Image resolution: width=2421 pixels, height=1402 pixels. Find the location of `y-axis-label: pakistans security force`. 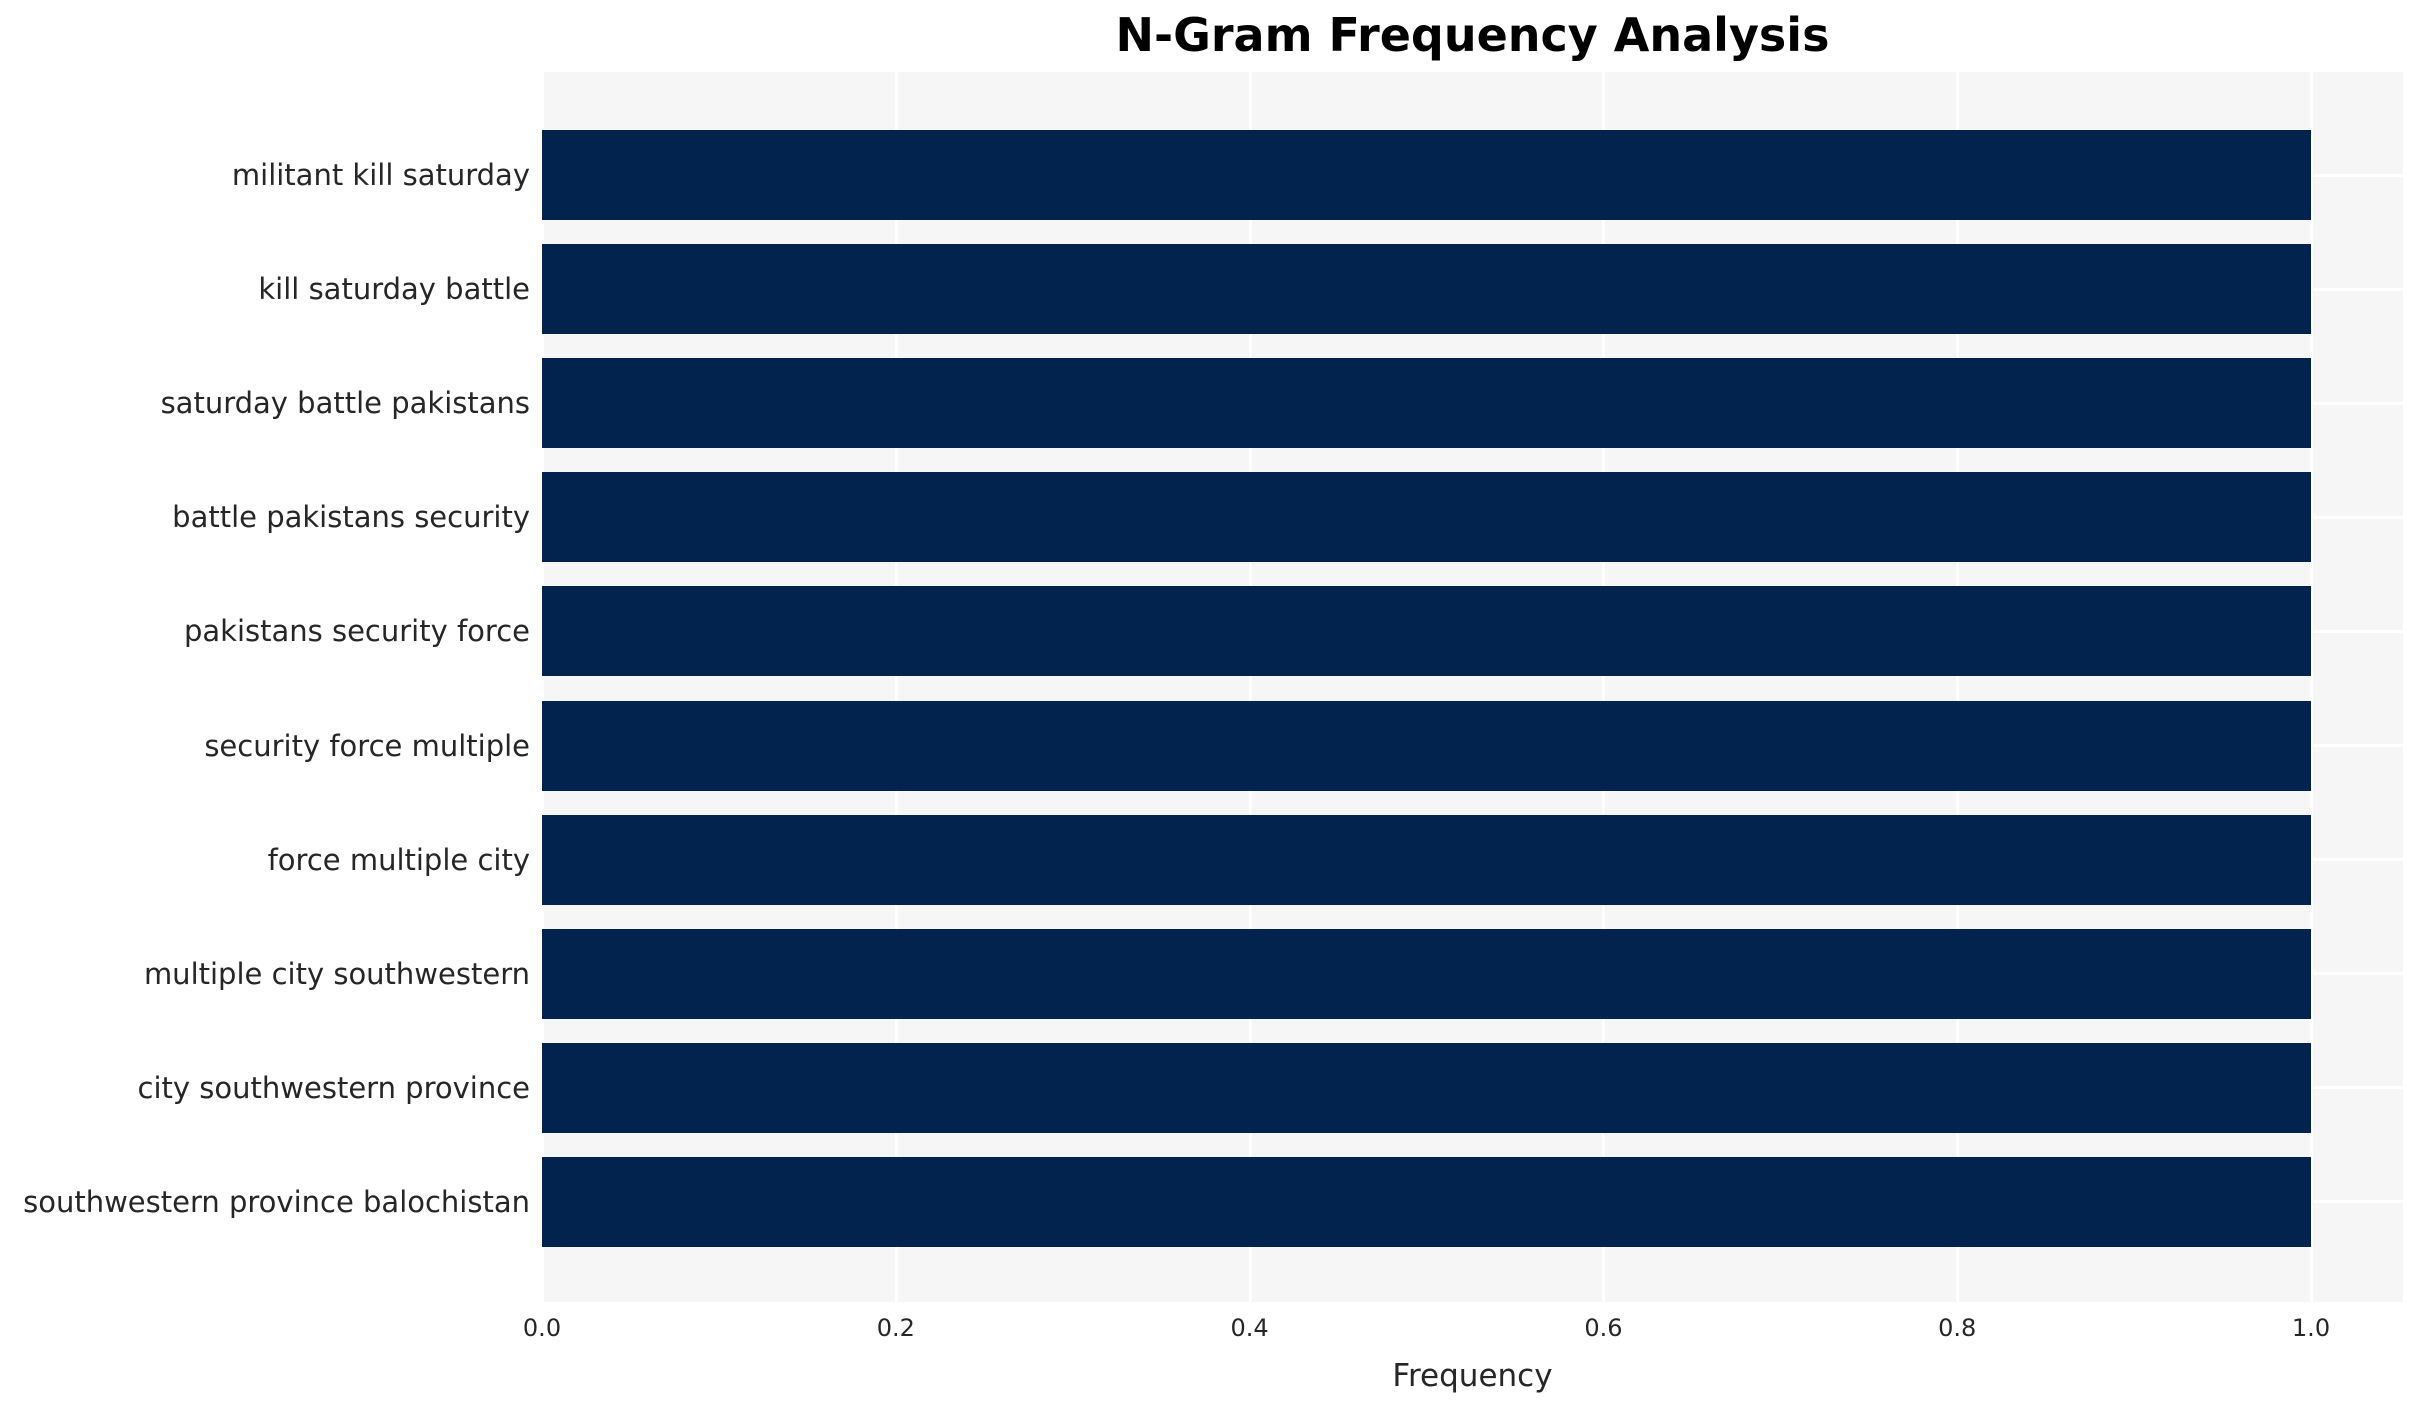

y-axis-label: pakistans security force is located at coordinates (356, 631).